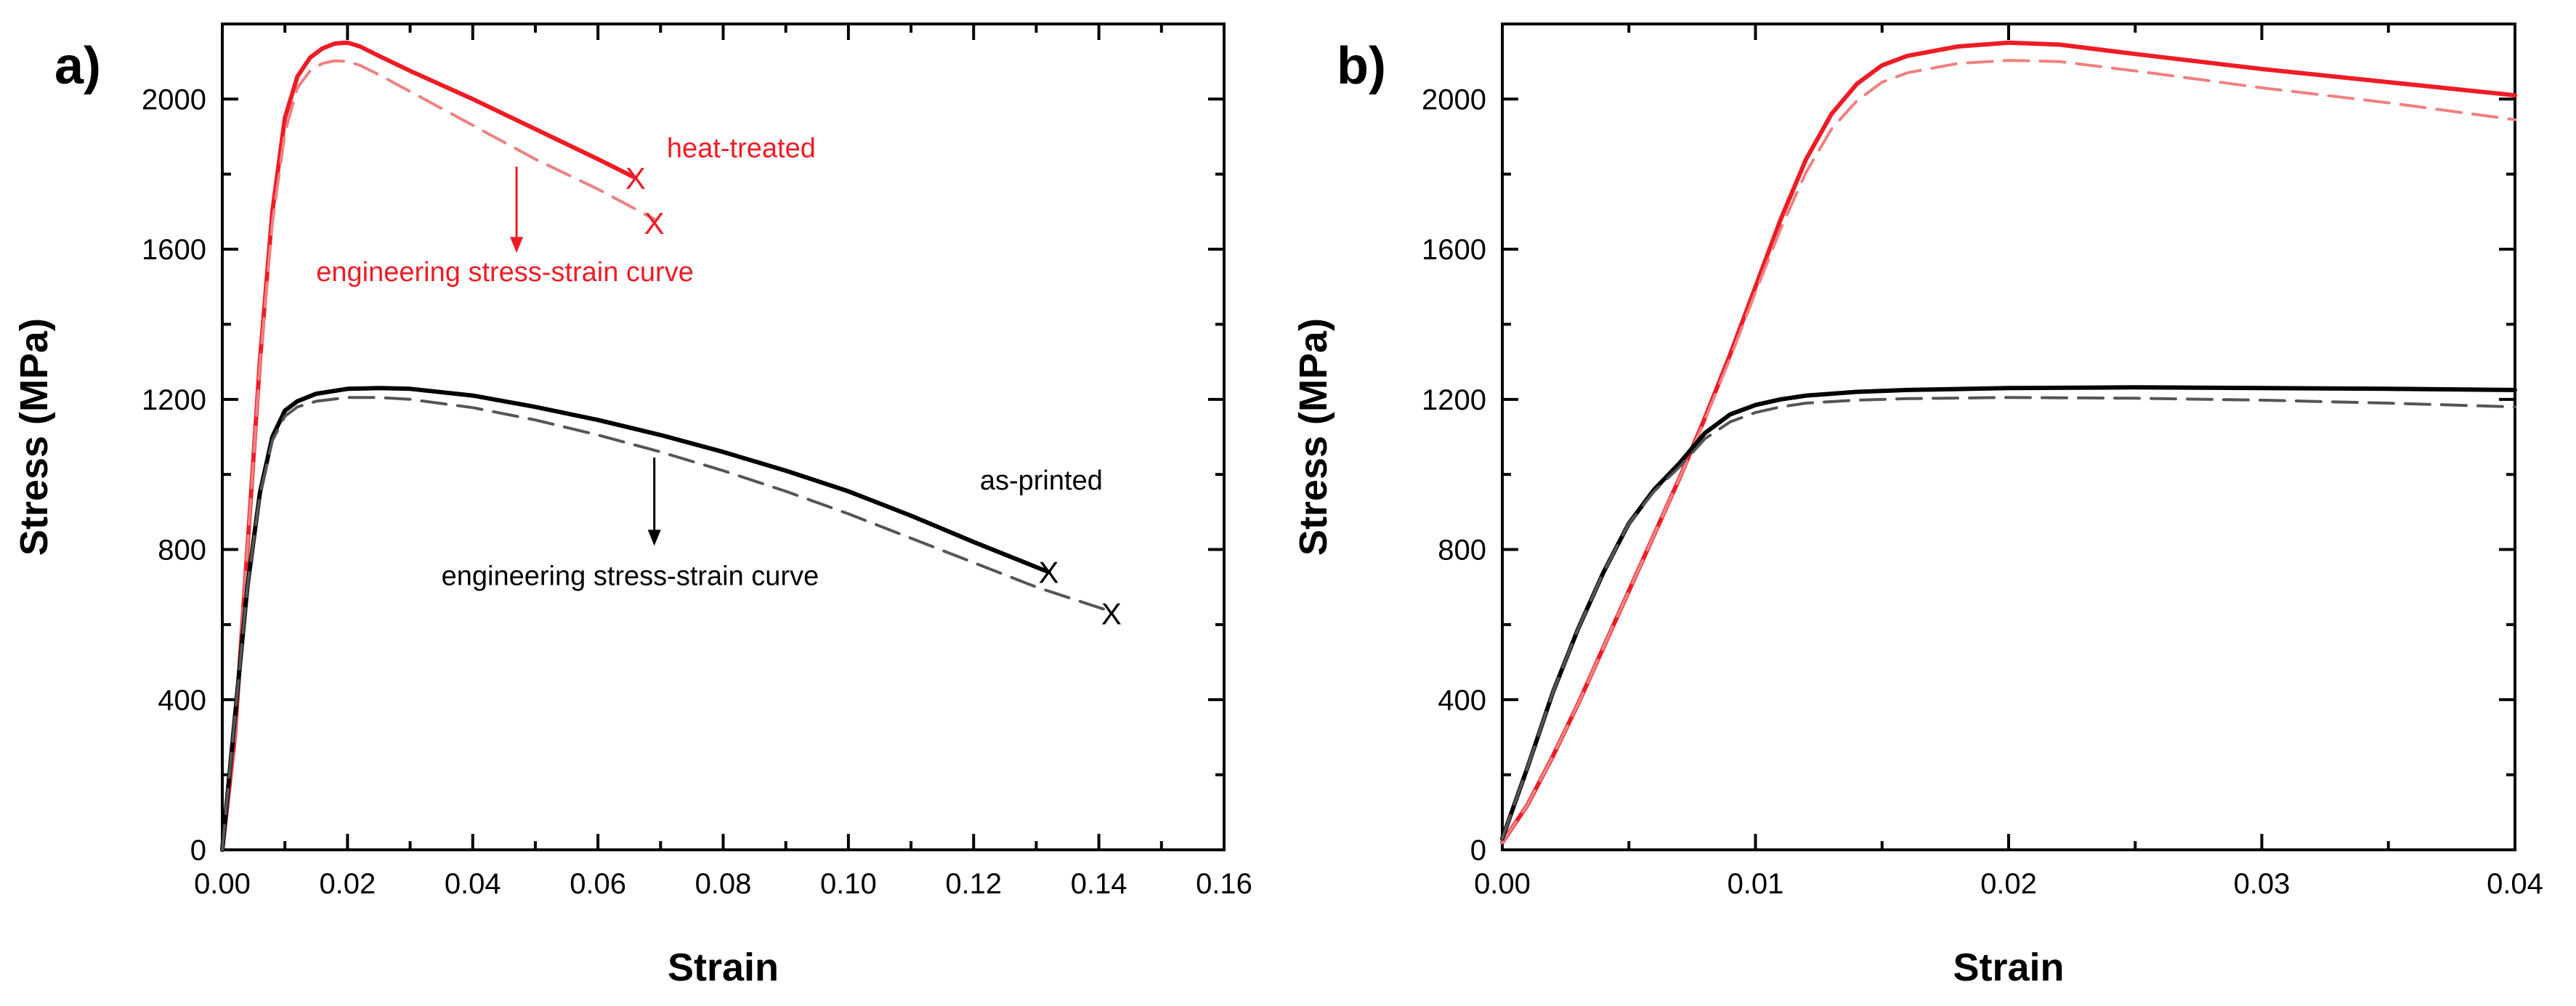  Describe the element at coordinates (1099, 884) in the screenshot. I see `x-tick-label: 0.14` at that location.